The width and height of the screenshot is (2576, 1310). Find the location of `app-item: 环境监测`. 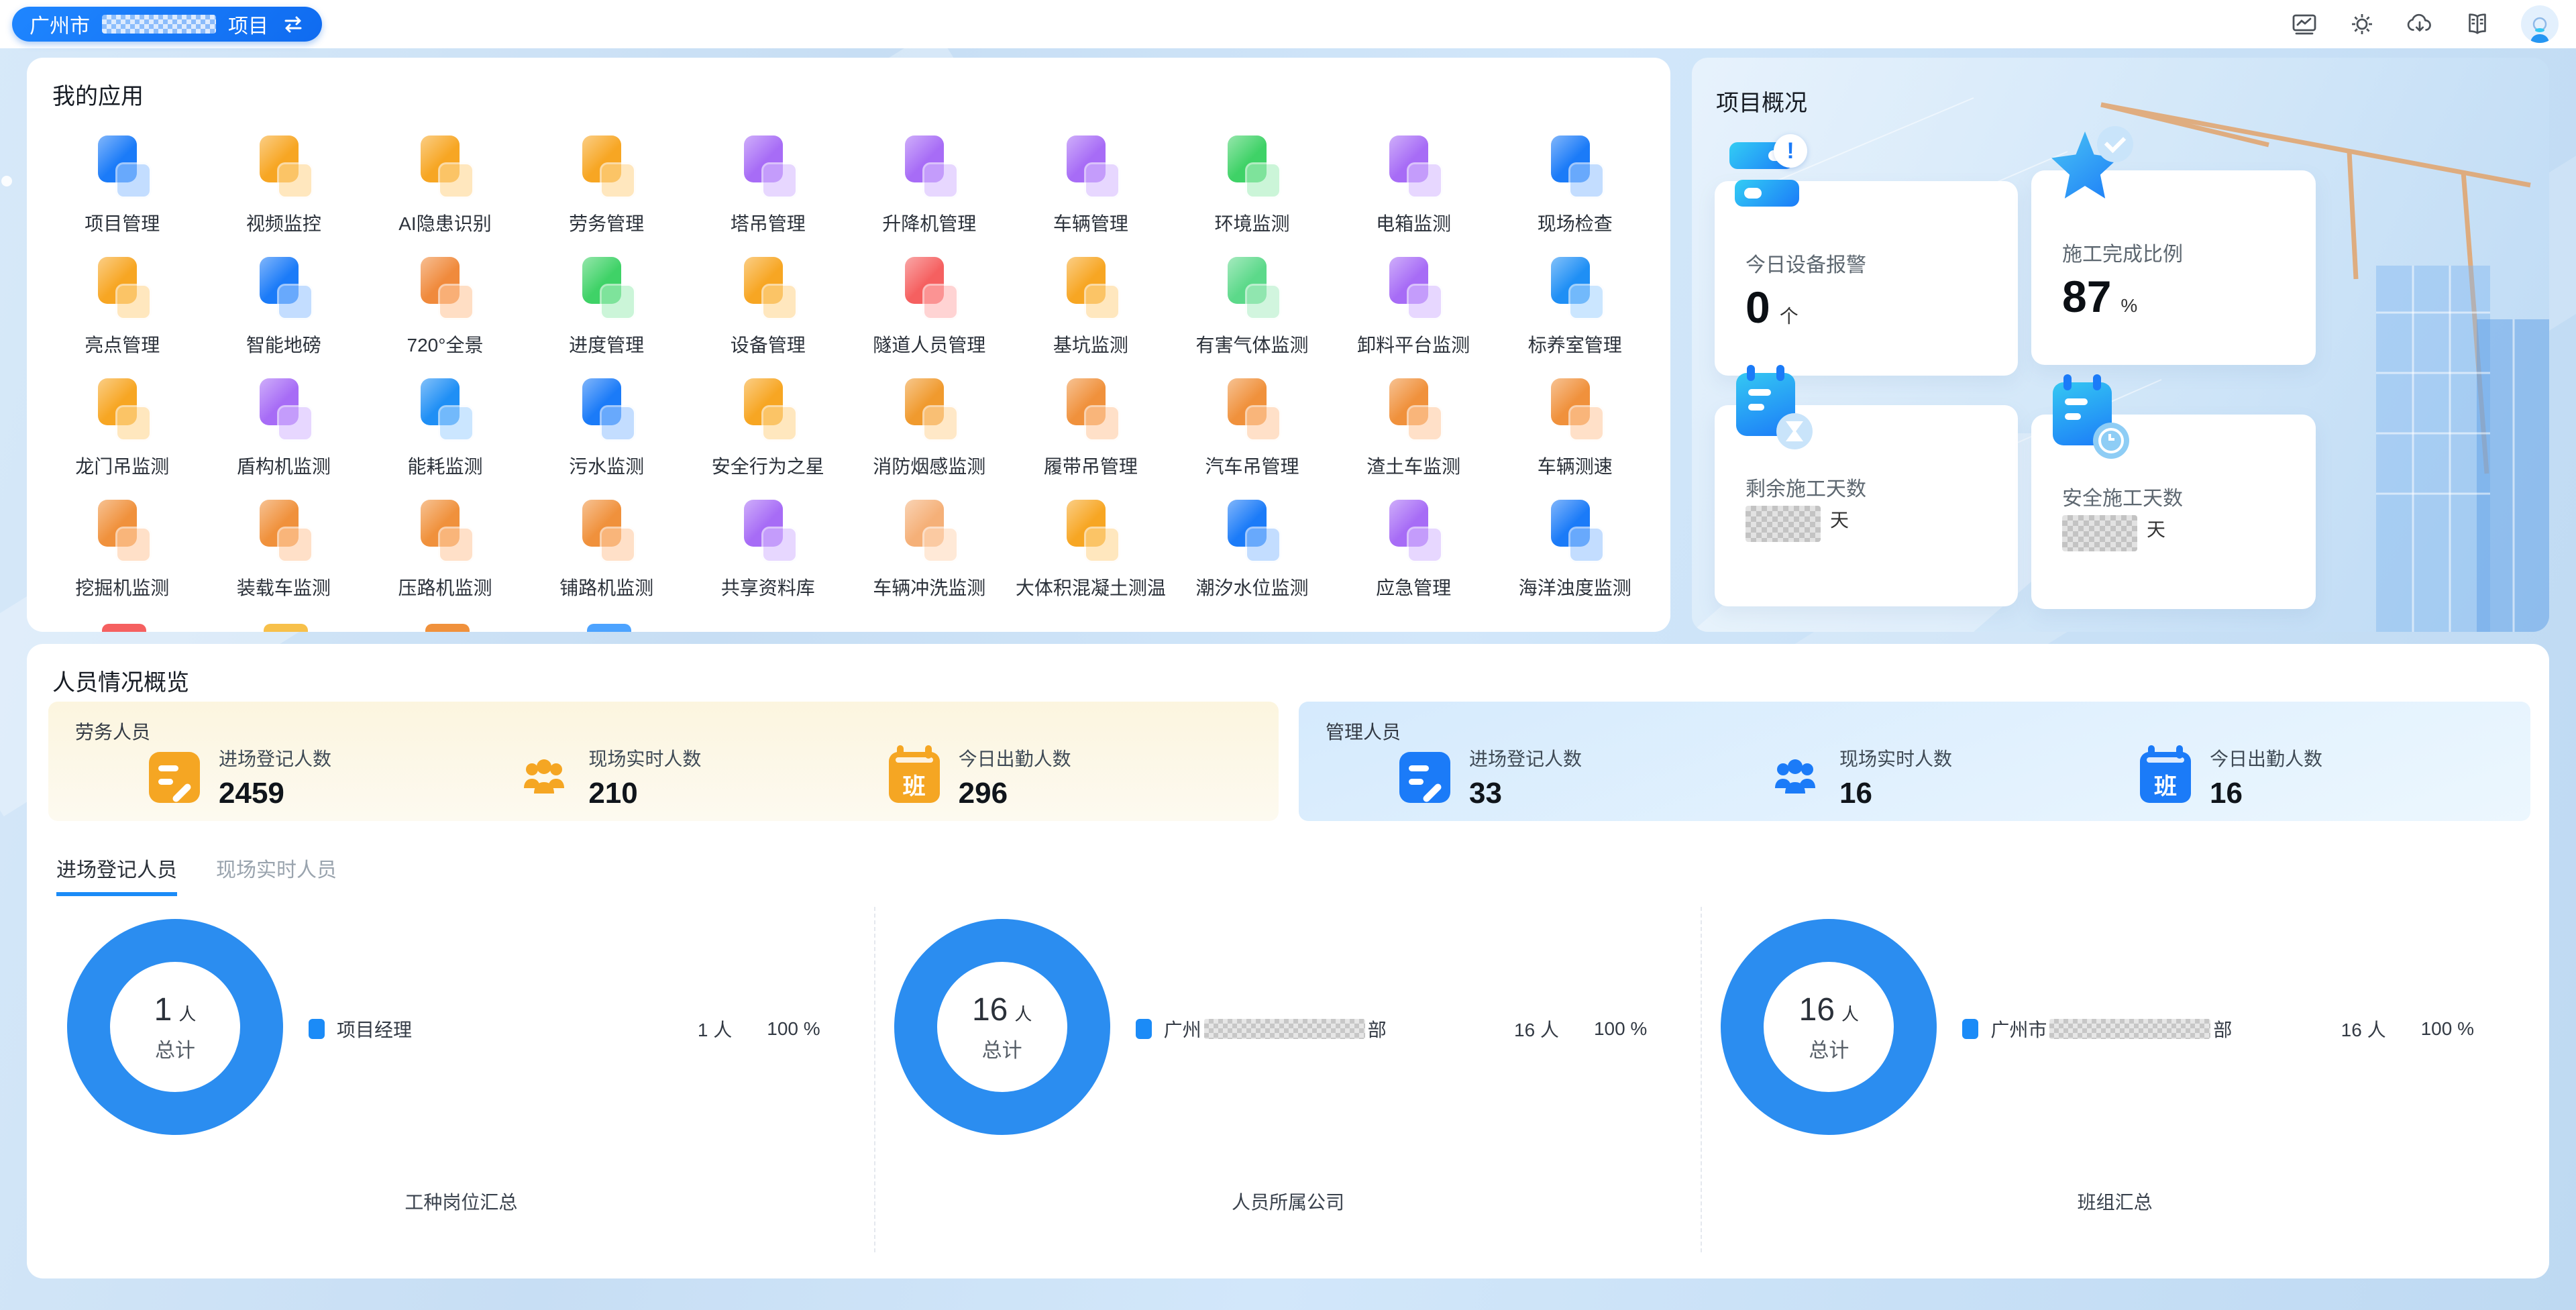

app-item: 环境监测 is located at coordinates (1252, 185).